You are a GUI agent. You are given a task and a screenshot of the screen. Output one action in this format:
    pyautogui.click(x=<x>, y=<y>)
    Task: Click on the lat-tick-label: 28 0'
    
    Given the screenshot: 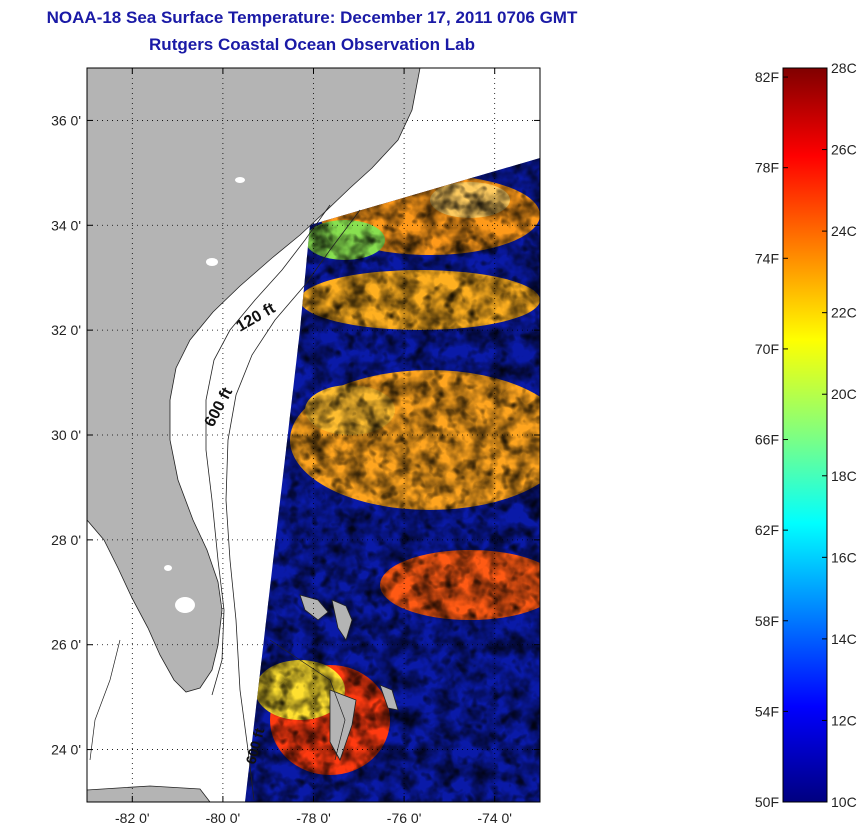 What is the action you would take?
    pyautogui.click(x=66, y=540)
    